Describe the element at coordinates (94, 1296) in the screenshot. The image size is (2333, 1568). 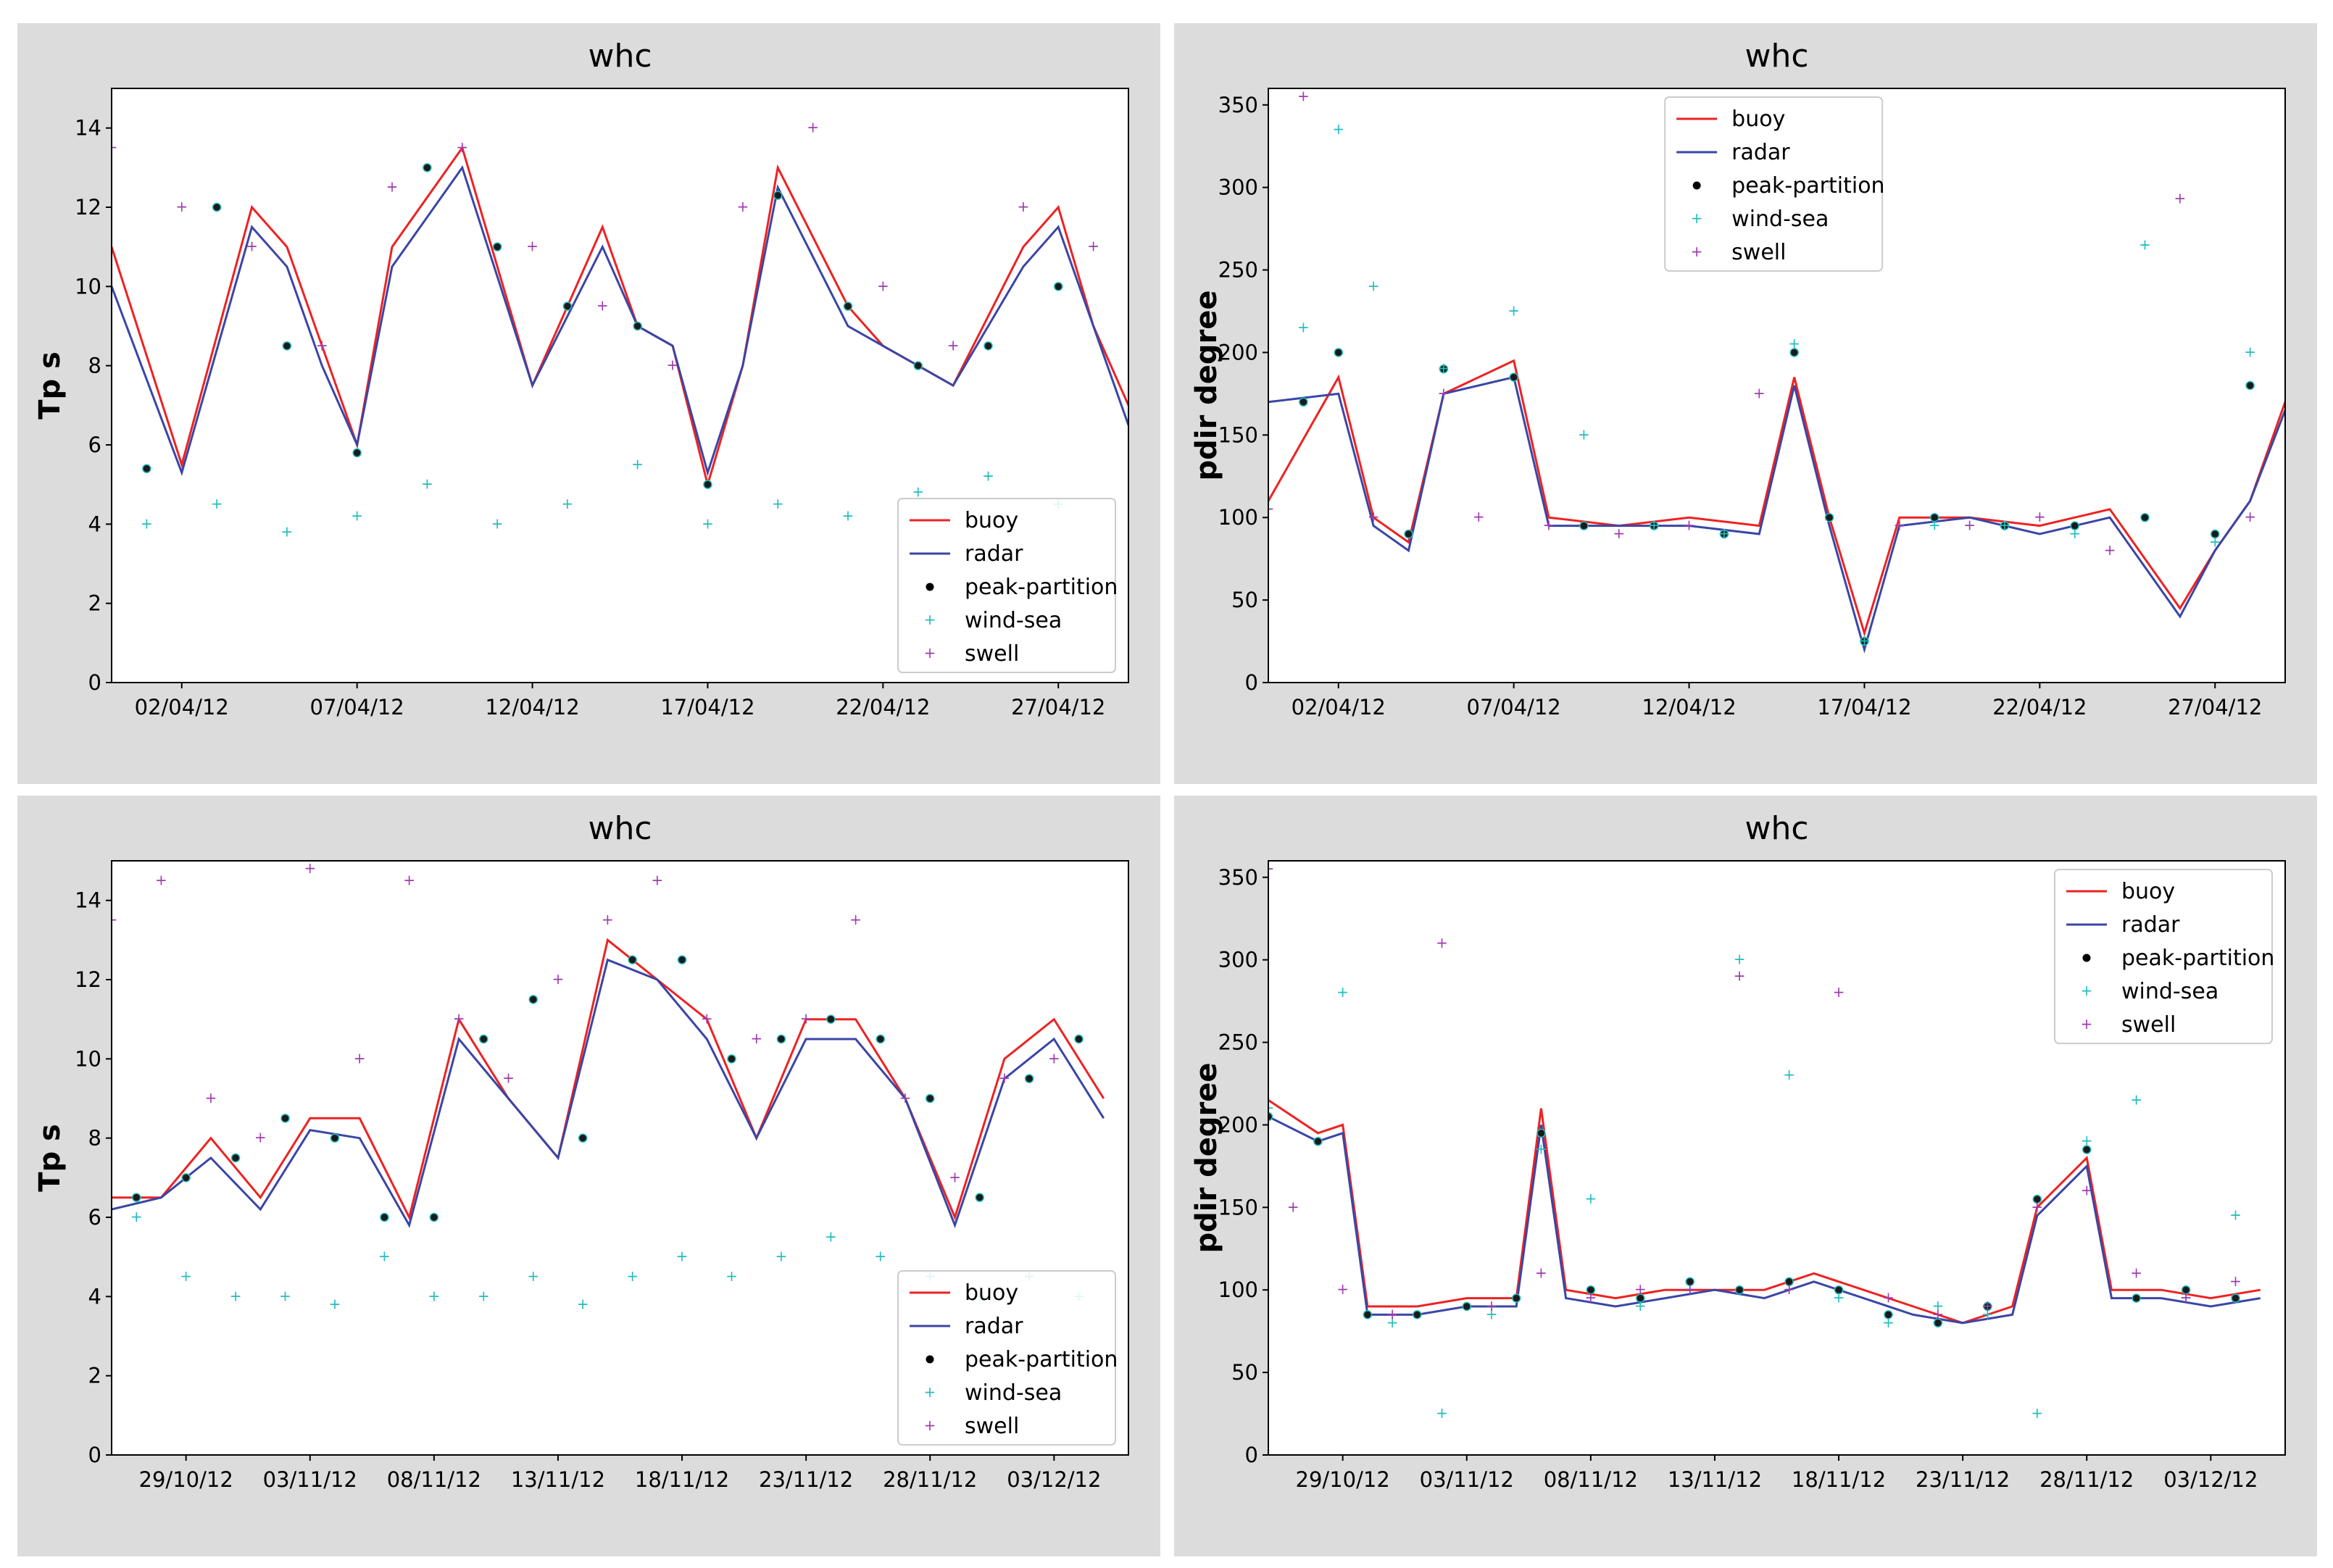
I see `y-tick-label: 4` at that location.